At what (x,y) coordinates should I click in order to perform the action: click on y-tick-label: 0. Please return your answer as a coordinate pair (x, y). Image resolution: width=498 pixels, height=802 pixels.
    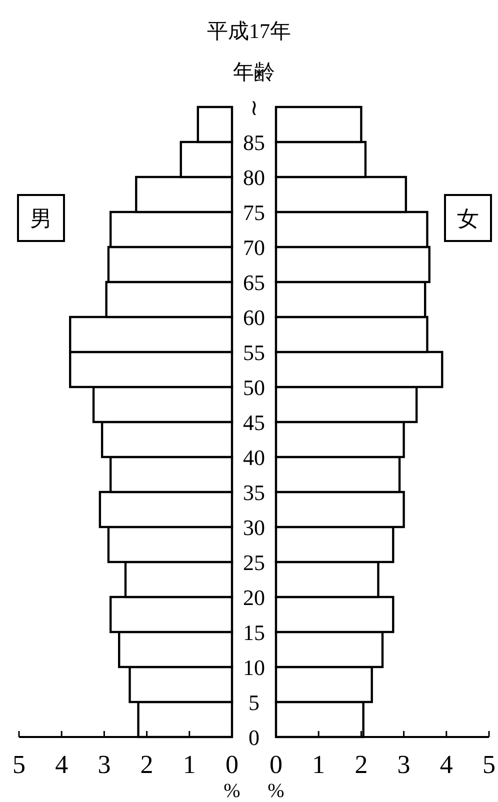
    Looking at the image, I should click on (254, 737).